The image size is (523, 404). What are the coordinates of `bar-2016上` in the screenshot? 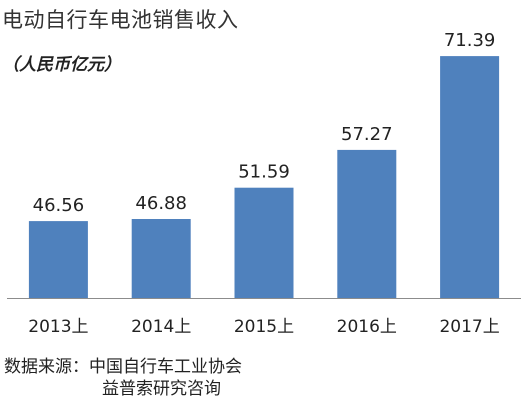 It's located at (367, 223).